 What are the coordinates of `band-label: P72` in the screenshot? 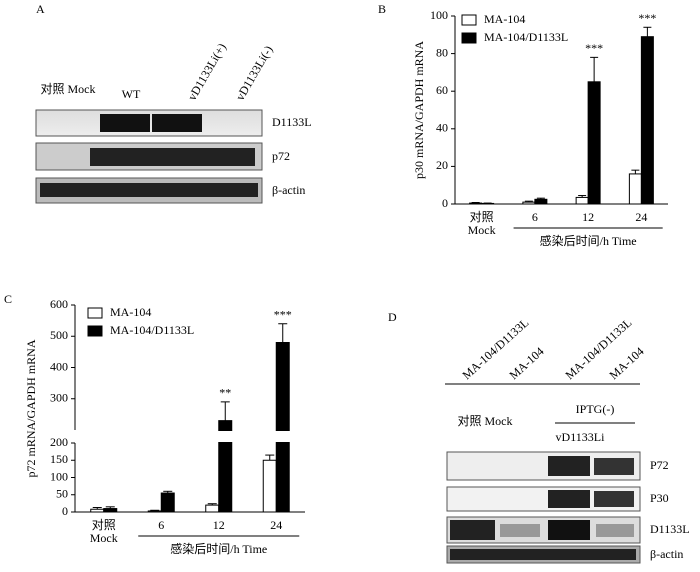 It's located at (659, 465).